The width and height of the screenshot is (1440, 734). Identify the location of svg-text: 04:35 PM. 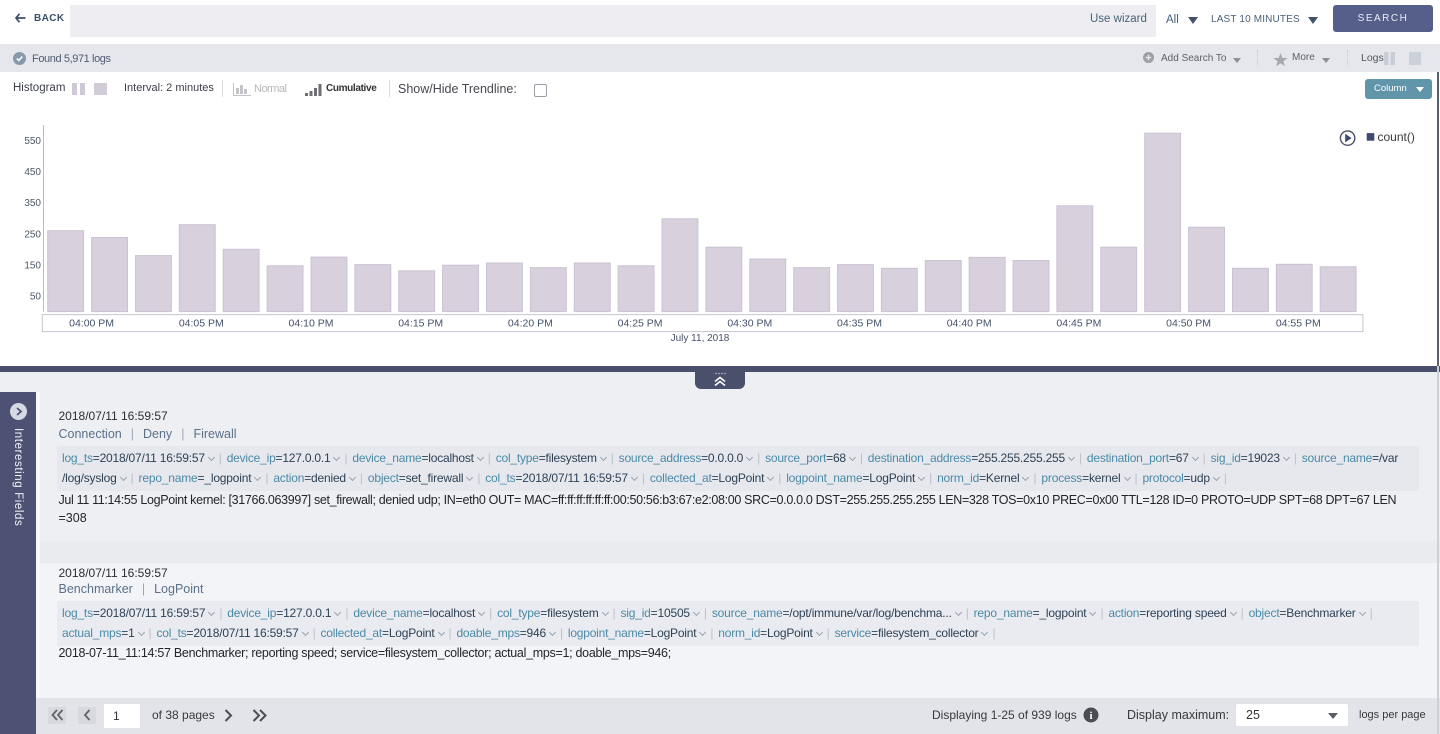
(859, 324).